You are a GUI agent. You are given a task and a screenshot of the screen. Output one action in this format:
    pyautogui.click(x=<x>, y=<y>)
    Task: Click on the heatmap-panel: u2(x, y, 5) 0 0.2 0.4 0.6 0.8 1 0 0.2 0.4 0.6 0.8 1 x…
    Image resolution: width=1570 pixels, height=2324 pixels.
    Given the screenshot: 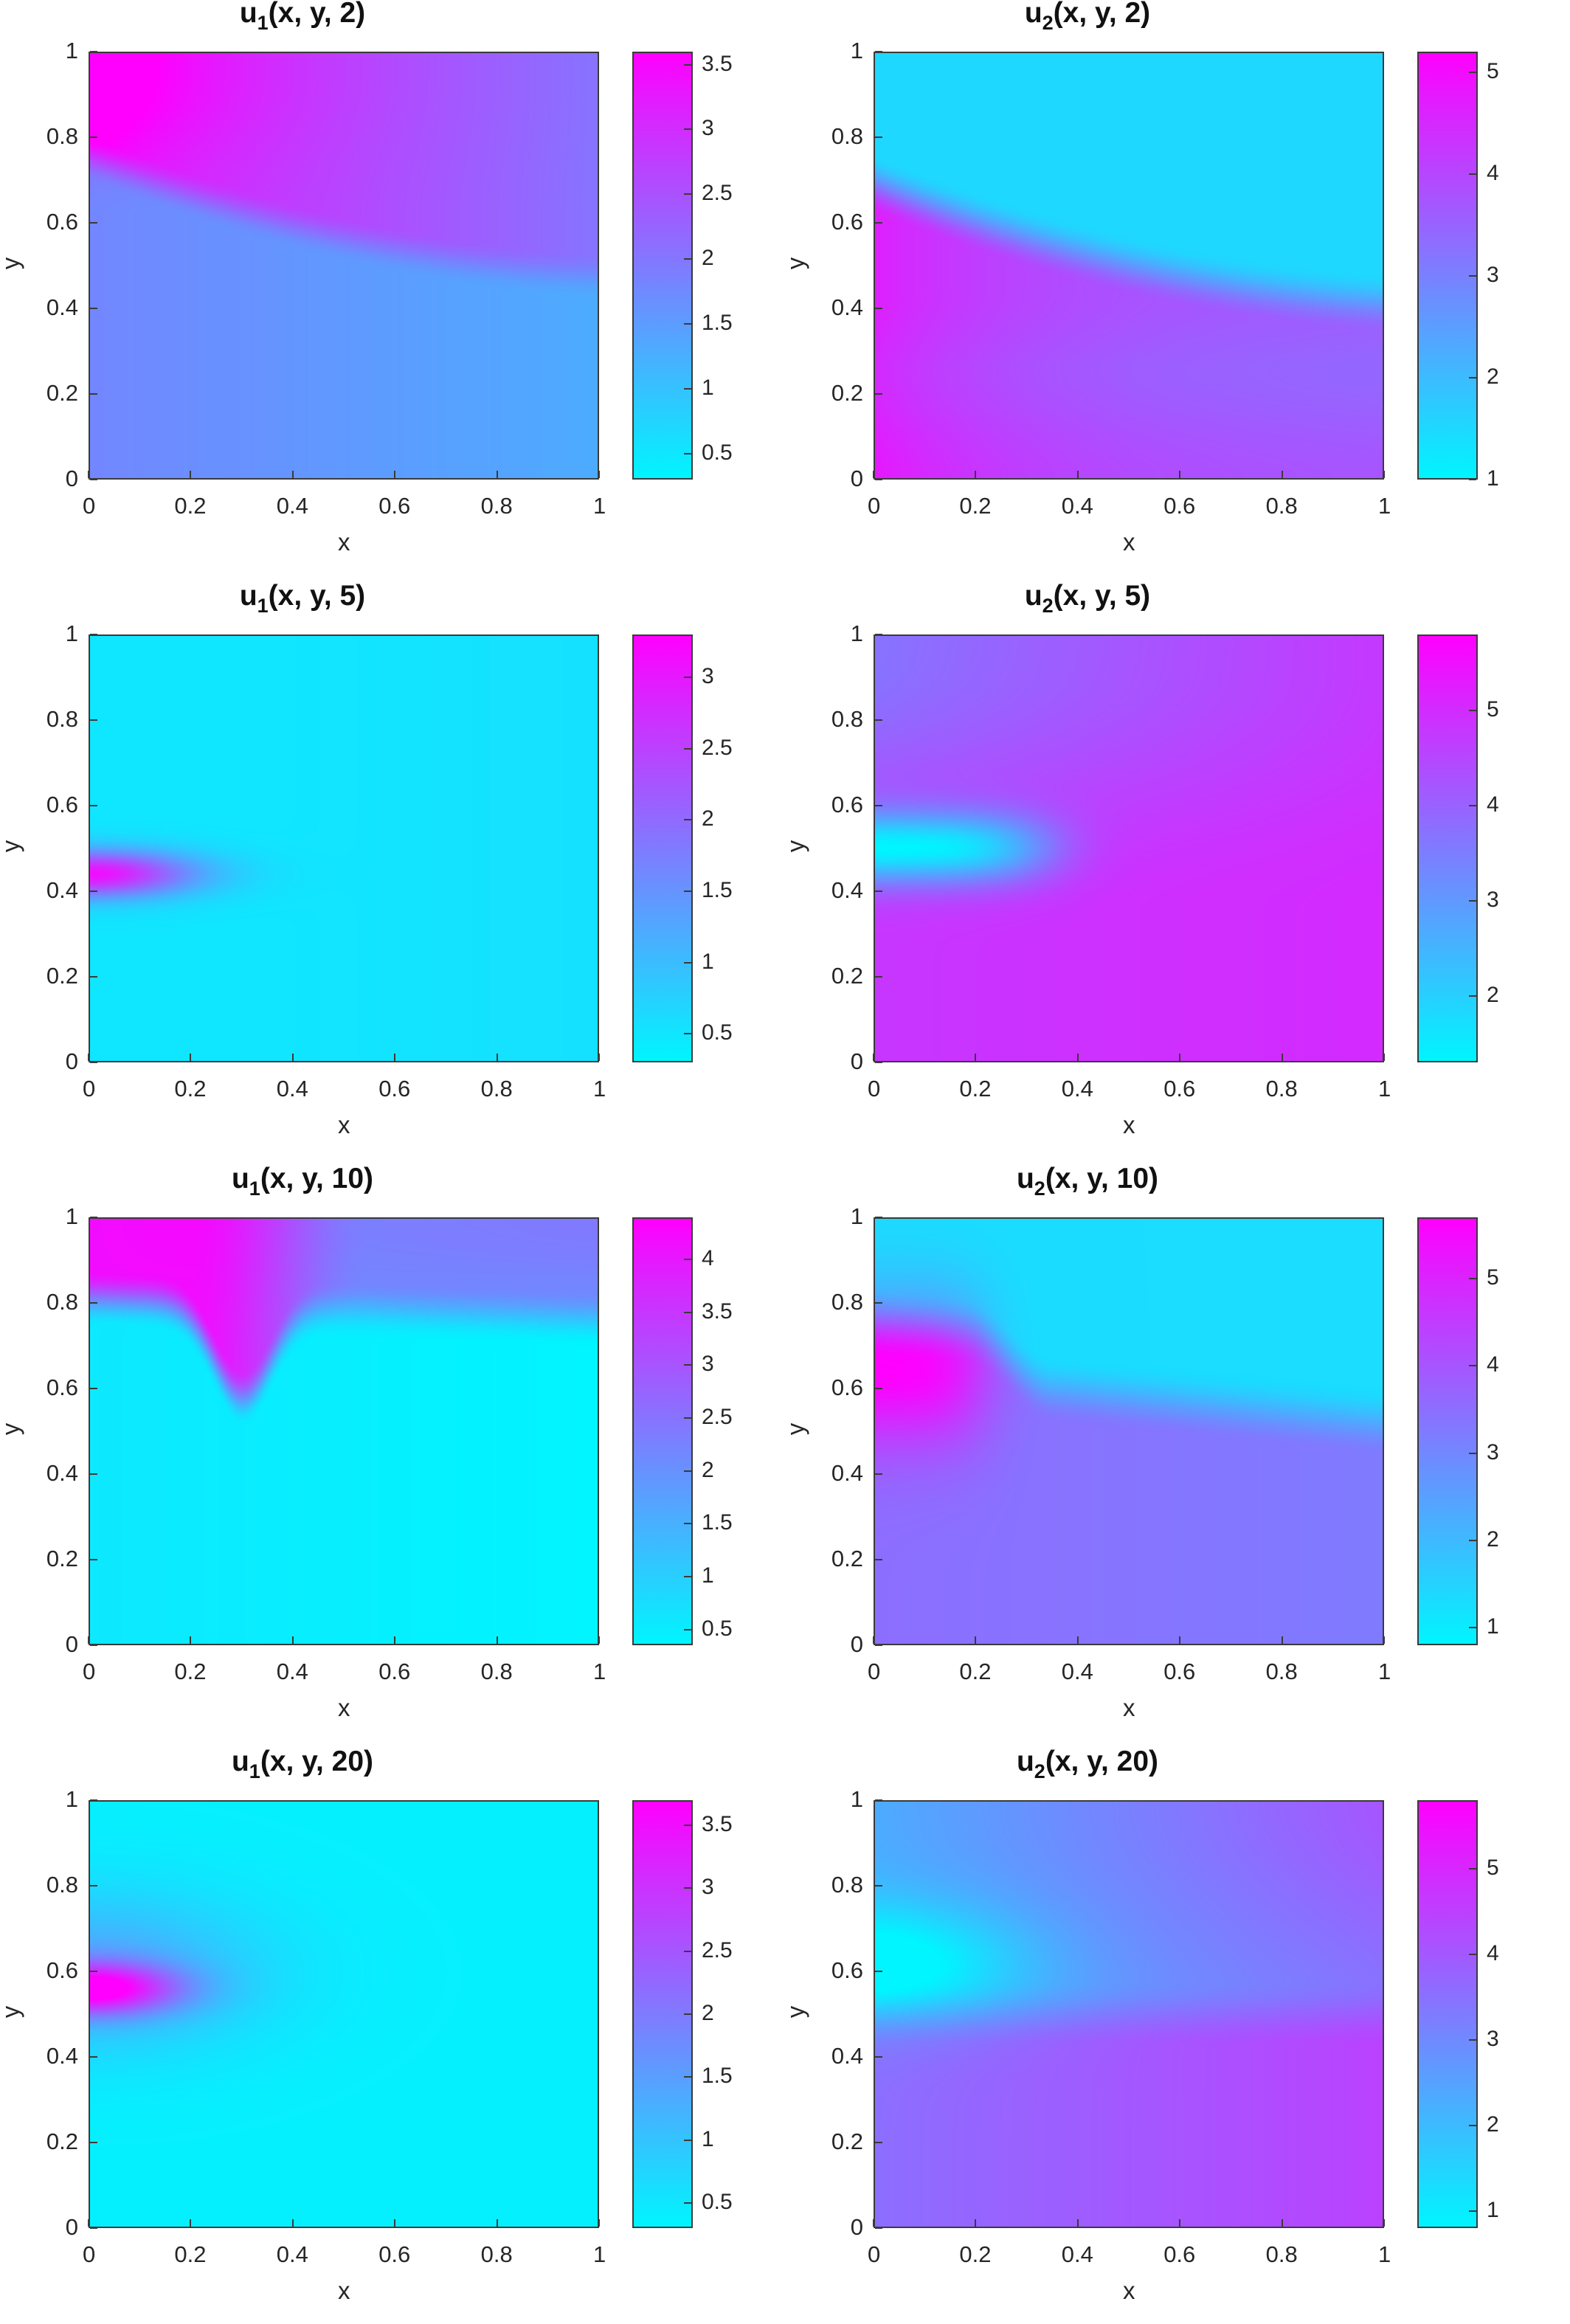 What is the action you would take?
    pyautogui.click(x=1175, y=866)
    